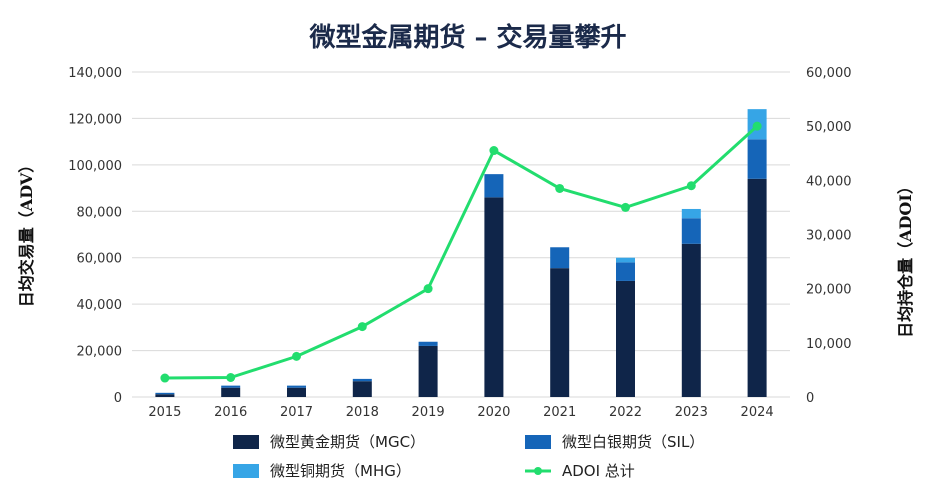  Describe the element at coordinates (467, 37) in the screenshot. I see `chart-title: 微型金属期货 – 交易量攀升` at that location.